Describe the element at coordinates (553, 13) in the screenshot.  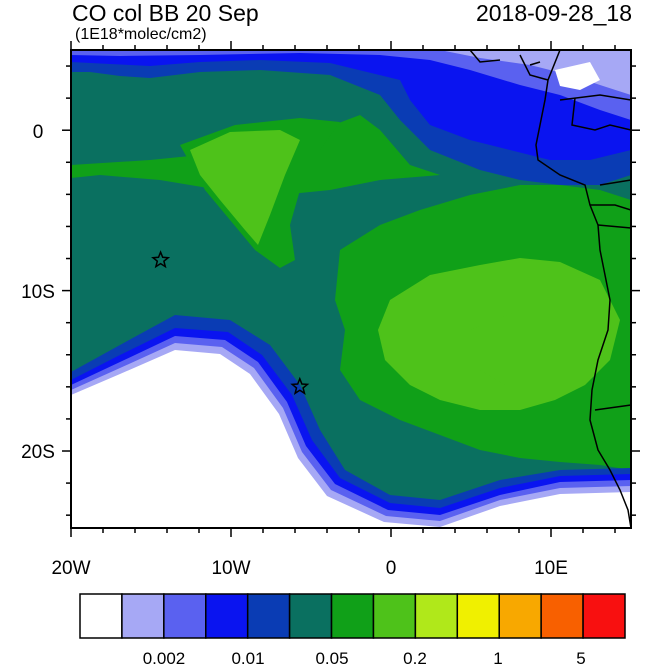
I see `datetime-label: 2018-09-28_18` at that location.